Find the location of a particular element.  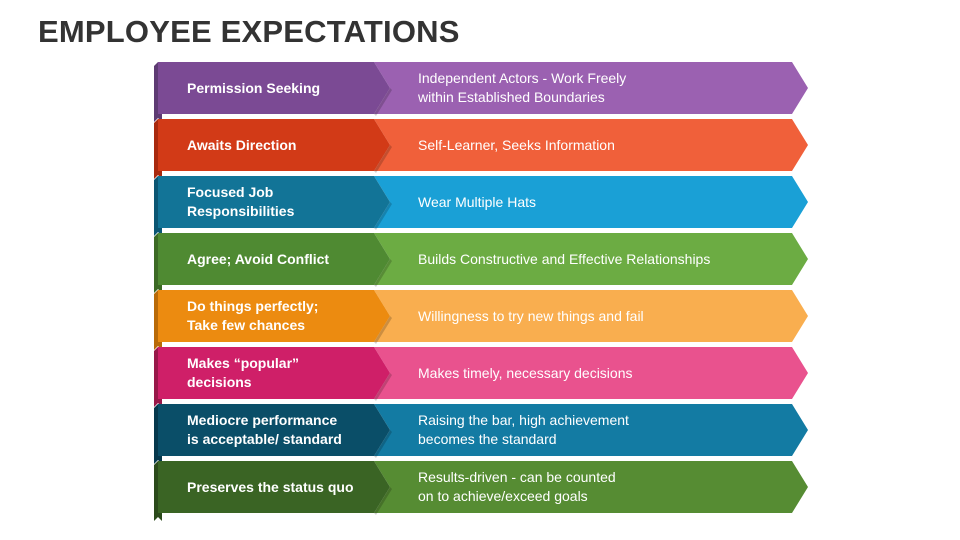

row-2-arrows is located at coordinates (481, 149).